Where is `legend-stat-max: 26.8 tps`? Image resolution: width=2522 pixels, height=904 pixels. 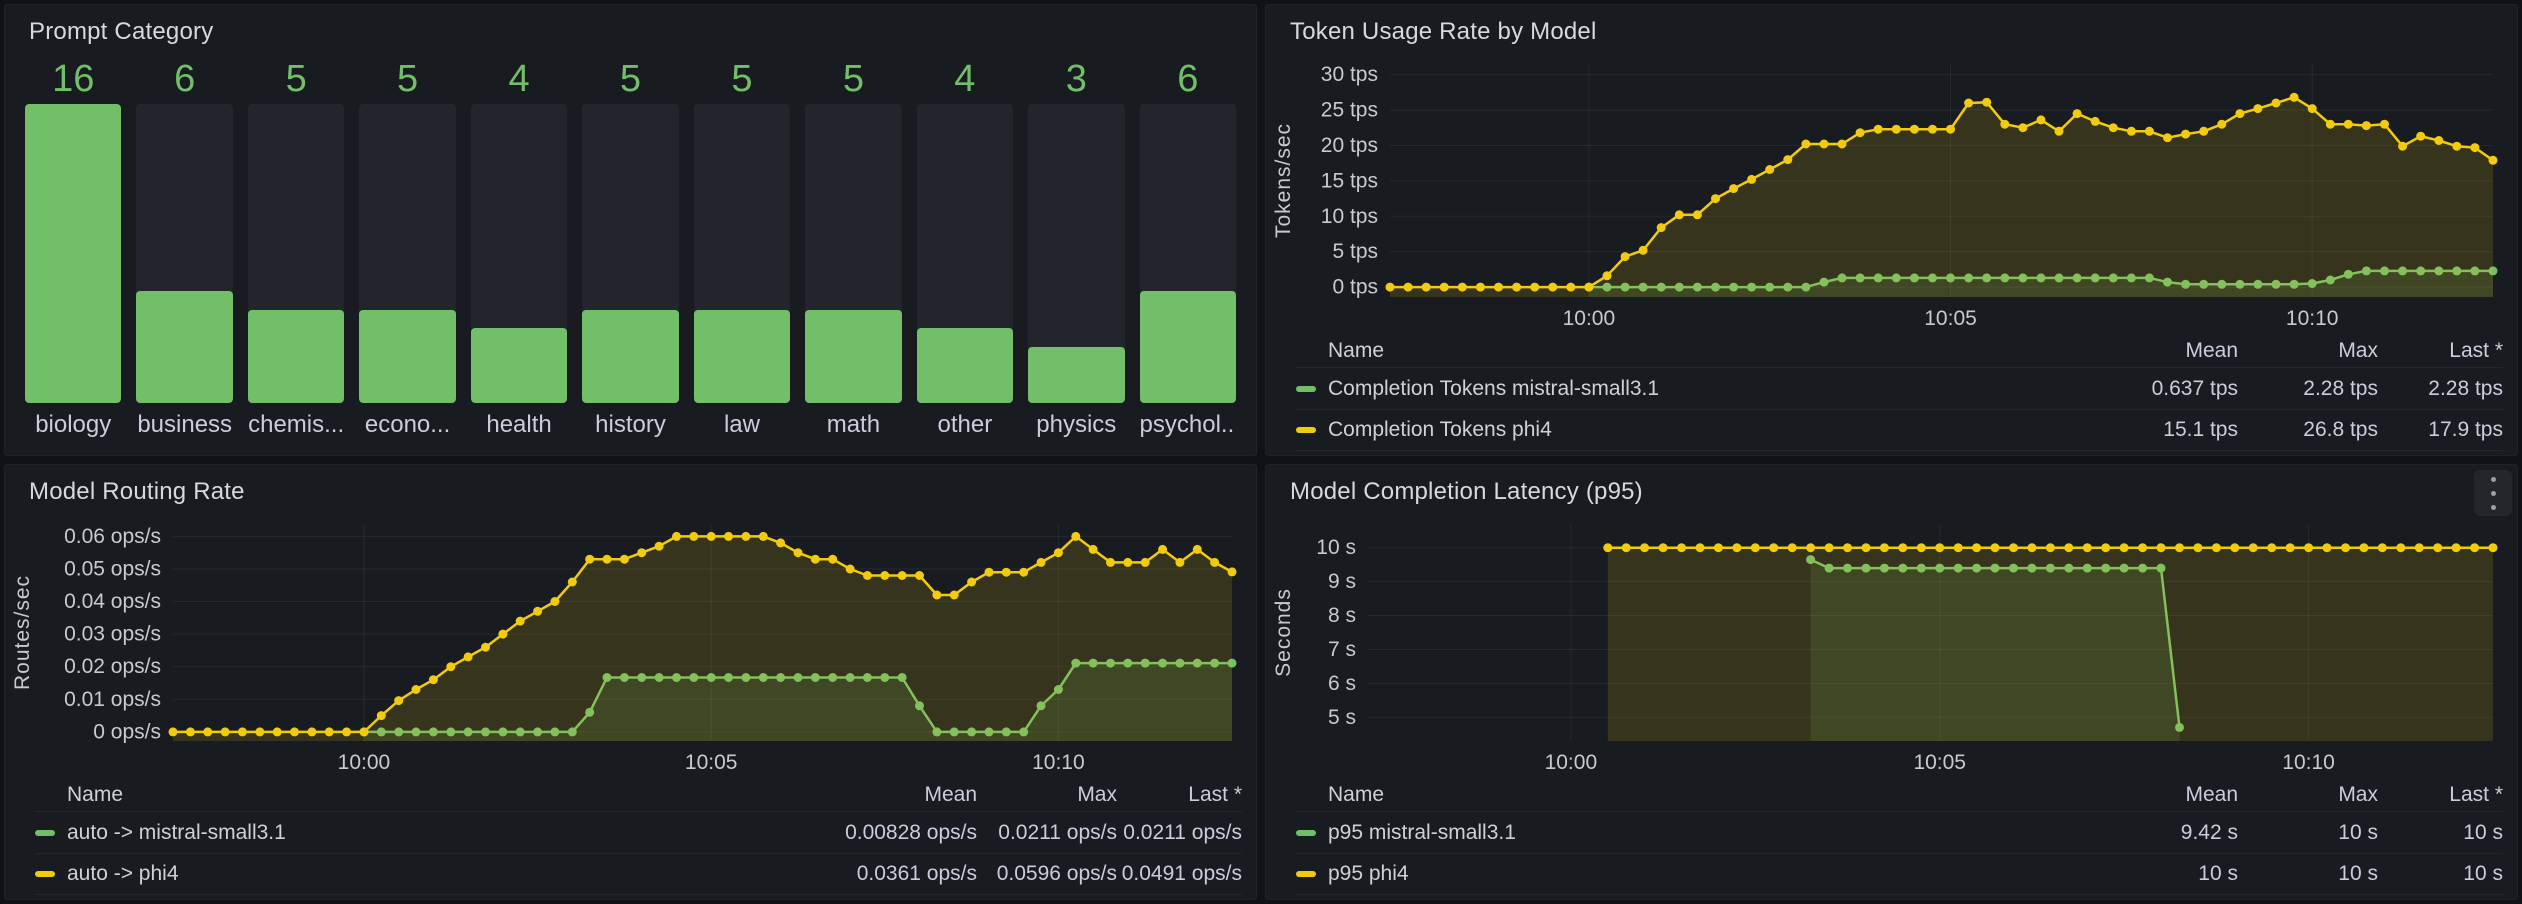
legend-stat-max: 26.8 tps is located at coordinates (2340, 429).